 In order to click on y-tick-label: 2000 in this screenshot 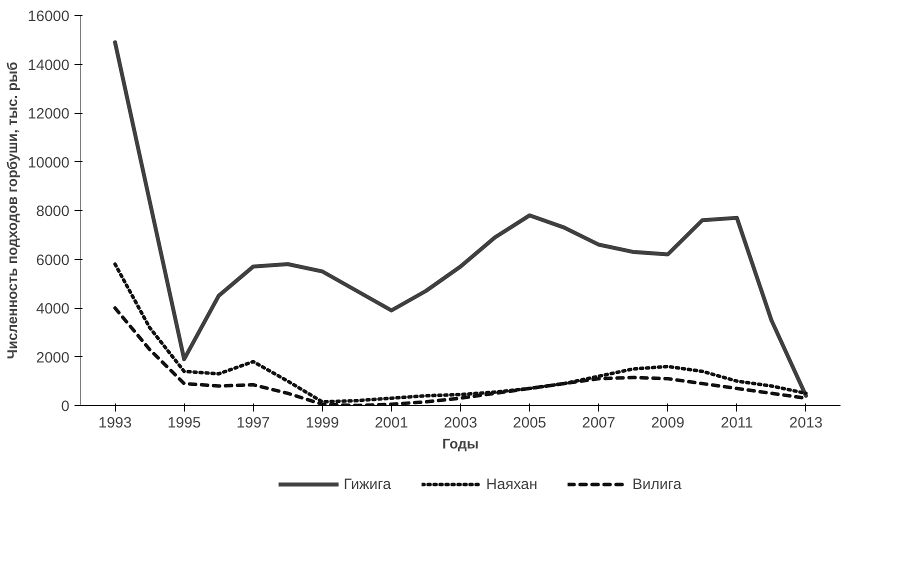, I will do `click(53, 357)`.